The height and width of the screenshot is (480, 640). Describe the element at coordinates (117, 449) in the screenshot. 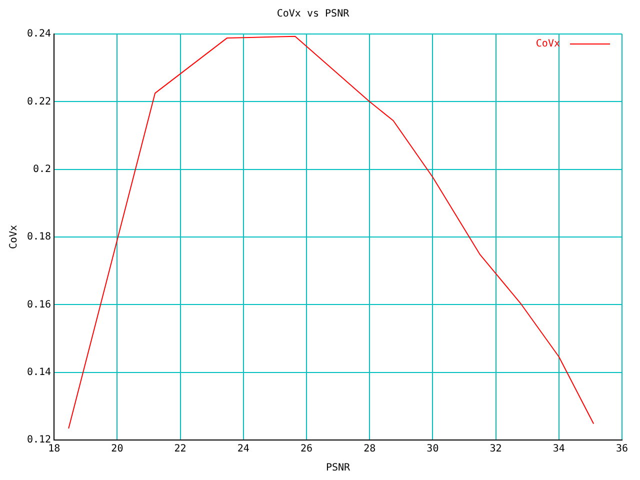

I see `x-tick-label: 20` at that location.